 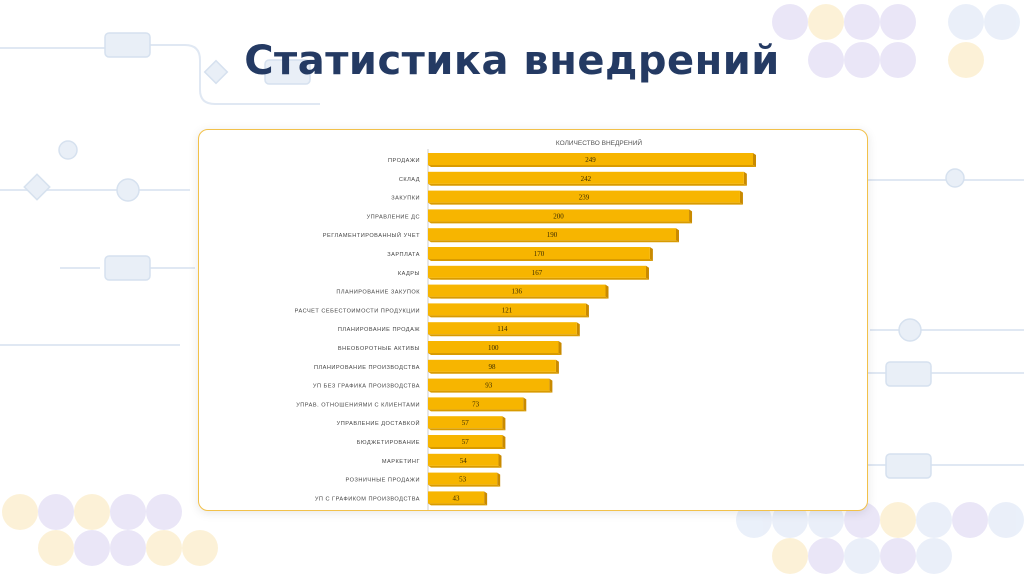 What do you see at coordinates (379, 330) in the screenshot?
I see `category-label: ПЛАНИРОВАНИЕ ПРОДАЖ` at bounding box center [379, 330].